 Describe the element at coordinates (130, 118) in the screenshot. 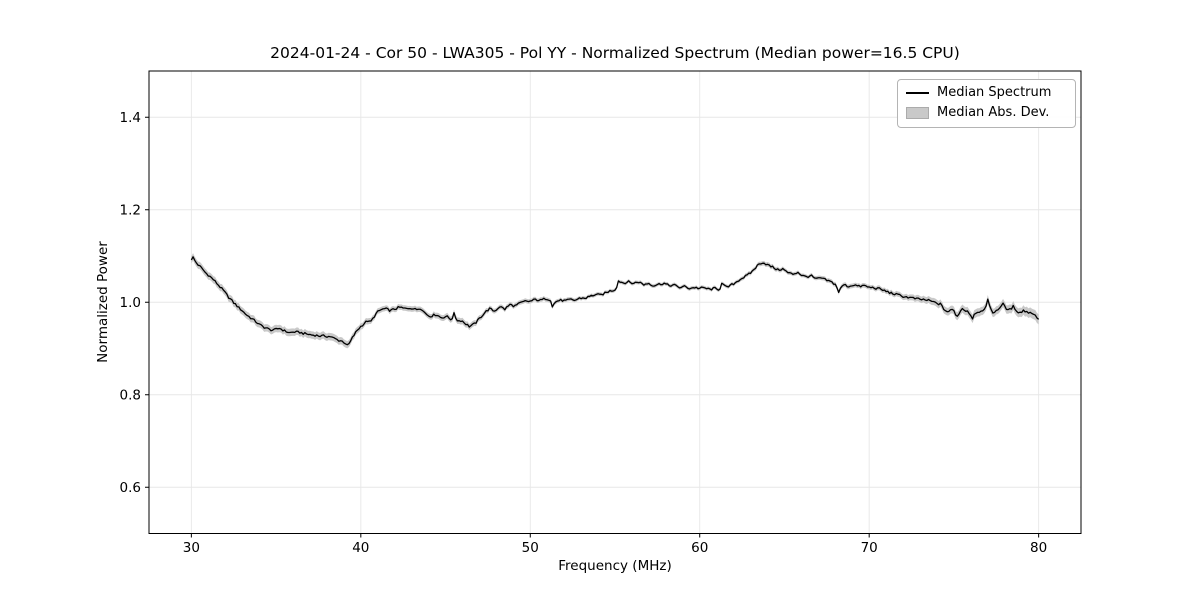

I see `y-tick-label-1.4: 1.4` at that location.